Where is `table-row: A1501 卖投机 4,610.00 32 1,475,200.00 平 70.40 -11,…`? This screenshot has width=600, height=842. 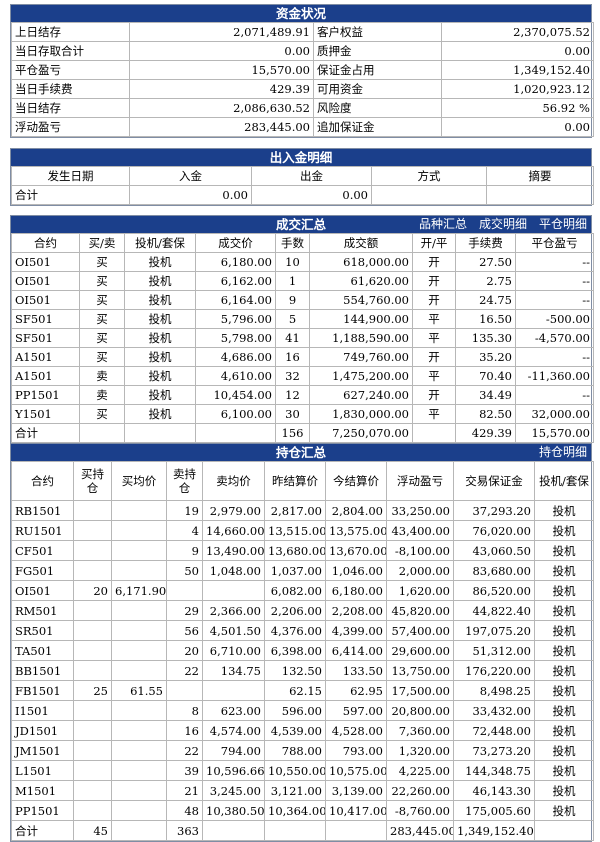 table-row: A1501 卖投机 4,610.00 32 1,475,200.00 平 70.40 -11,… is located at coordinates (302, 376).